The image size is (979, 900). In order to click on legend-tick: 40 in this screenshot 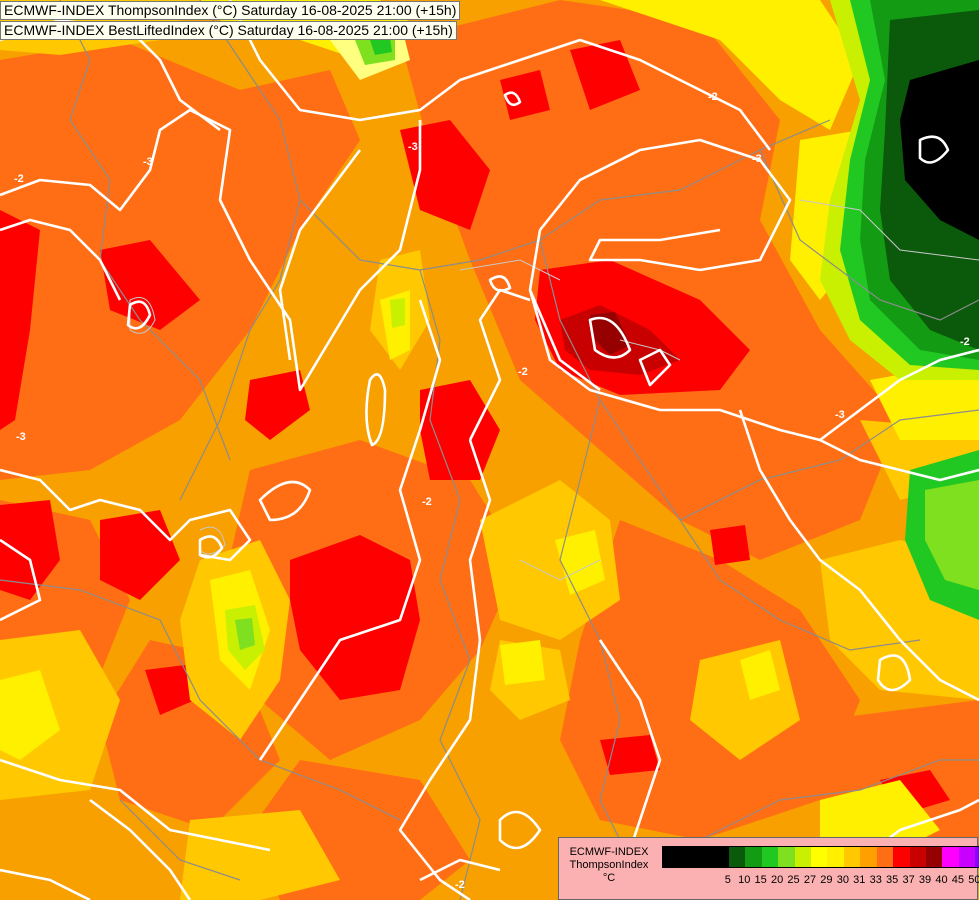, I will do `click(941, 880)`.